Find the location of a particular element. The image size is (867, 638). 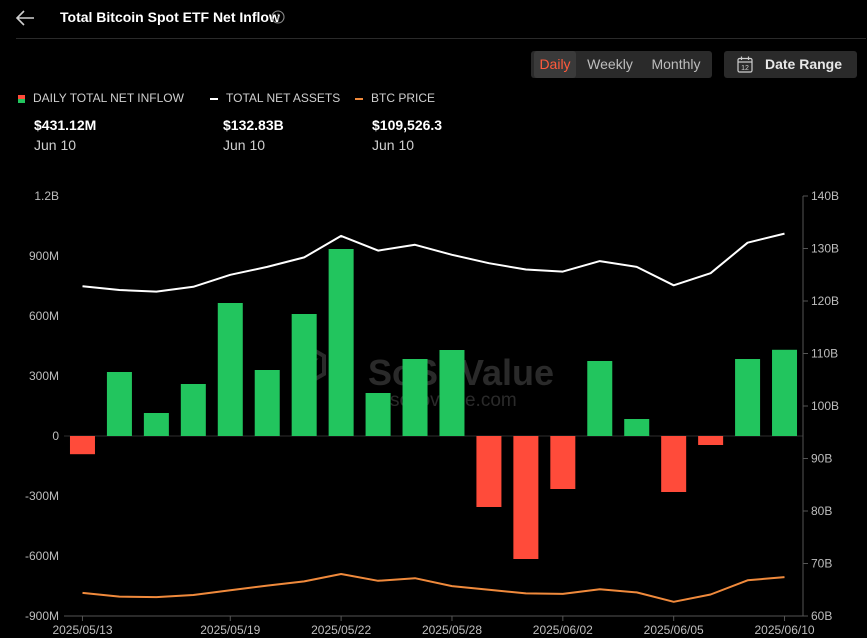

right-axis-tick: 70B is located at coordinates (821, 564).